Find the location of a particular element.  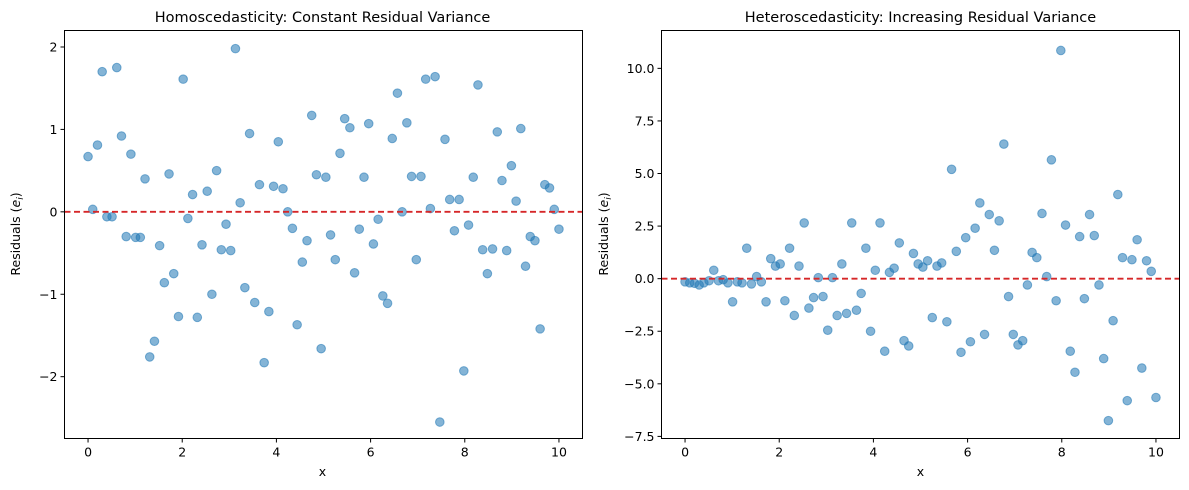

y-tick-label: 2 is located at coordinates (54, 46).